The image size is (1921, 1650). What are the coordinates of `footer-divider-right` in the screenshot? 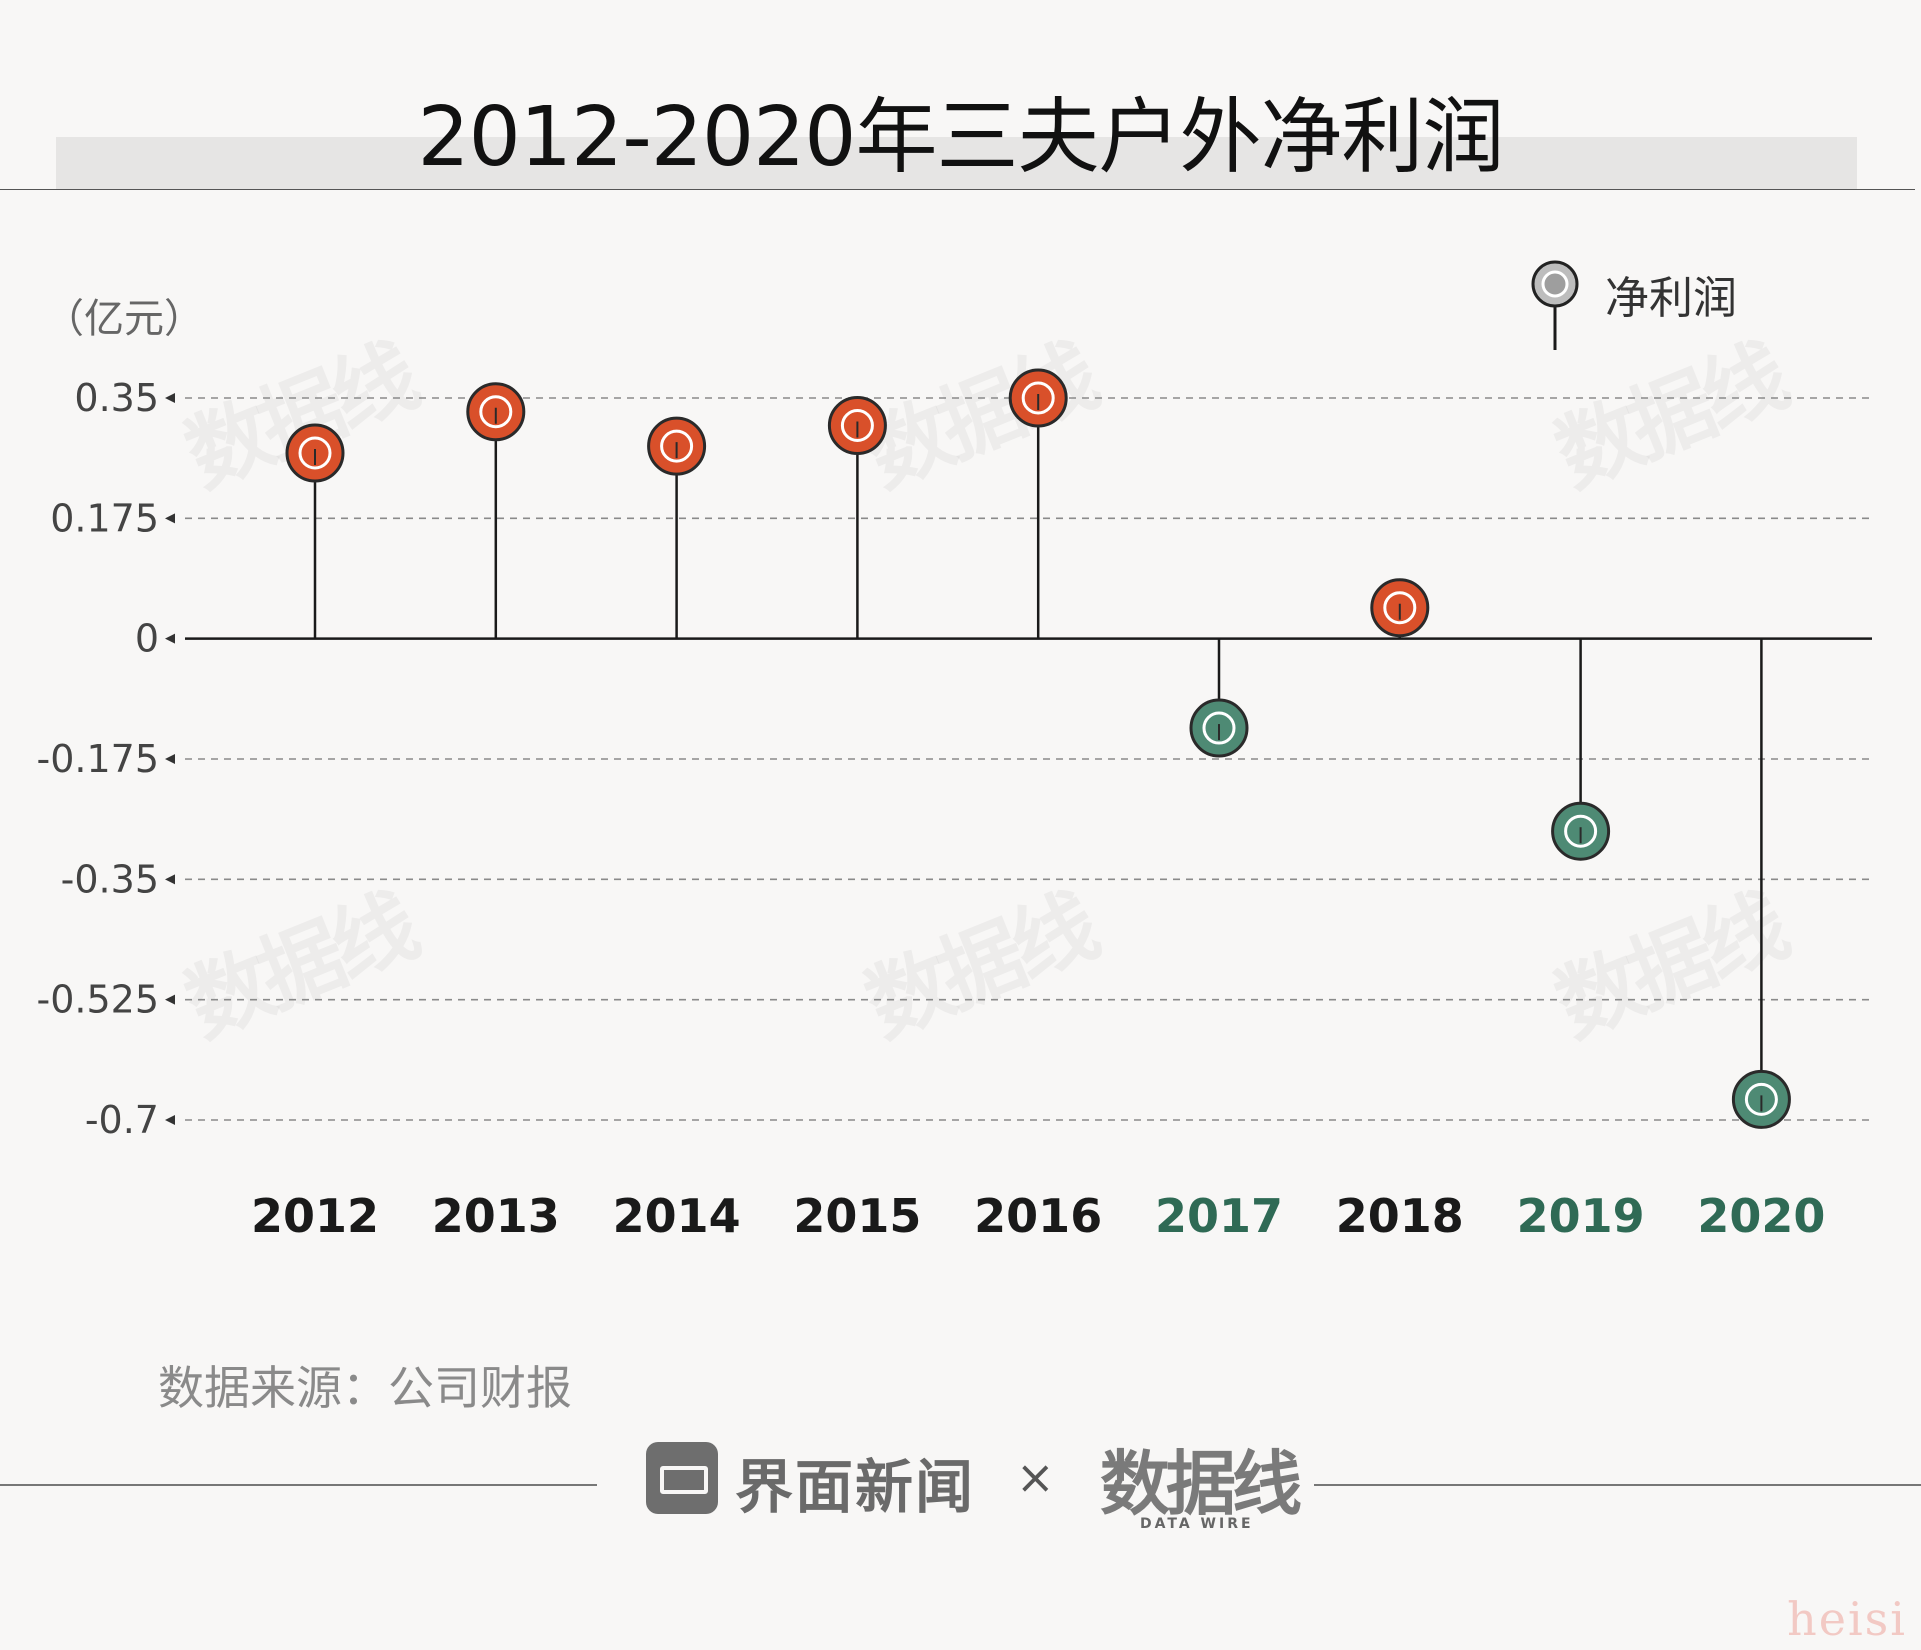 It's located at (1617, 1485).